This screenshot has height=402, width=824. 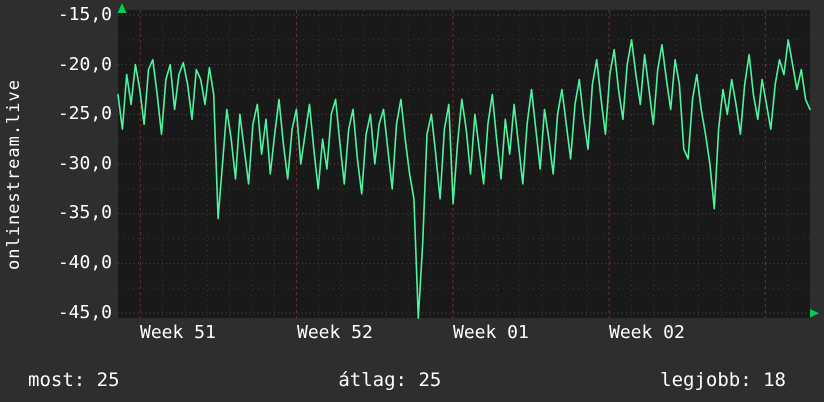 What do you see at coordinates (84, 163) in the screenshot?
I see `y-tick-label: -30,0` at bounding box center [84, 163].